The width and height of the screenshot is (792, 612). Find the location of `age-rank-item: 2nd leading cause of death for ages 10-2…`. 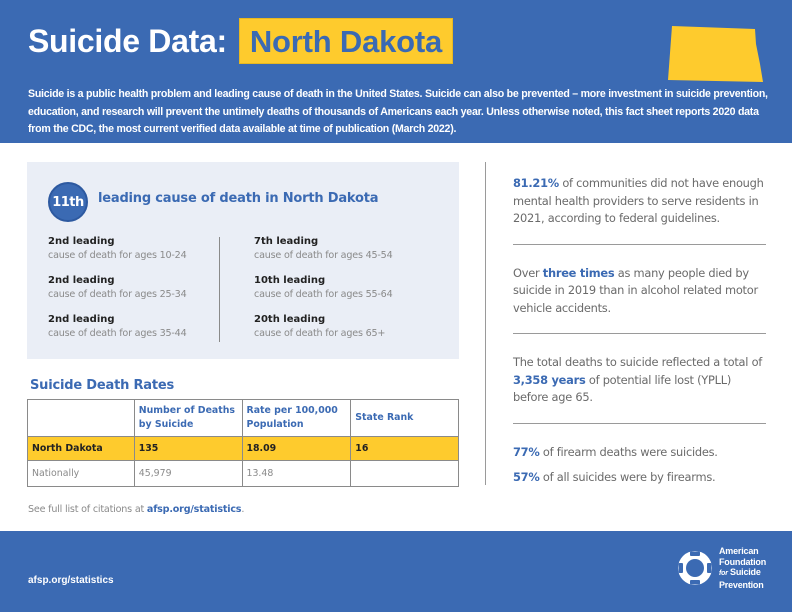

age-rank-item: 2nd leading cause of death for ages 10-2… is located at coordinates (117, 254).